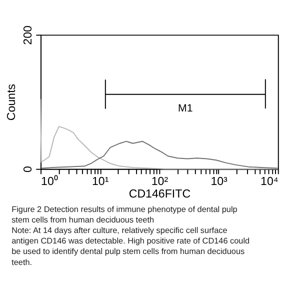  I want to click on annotation: M1, so click(185, 108).